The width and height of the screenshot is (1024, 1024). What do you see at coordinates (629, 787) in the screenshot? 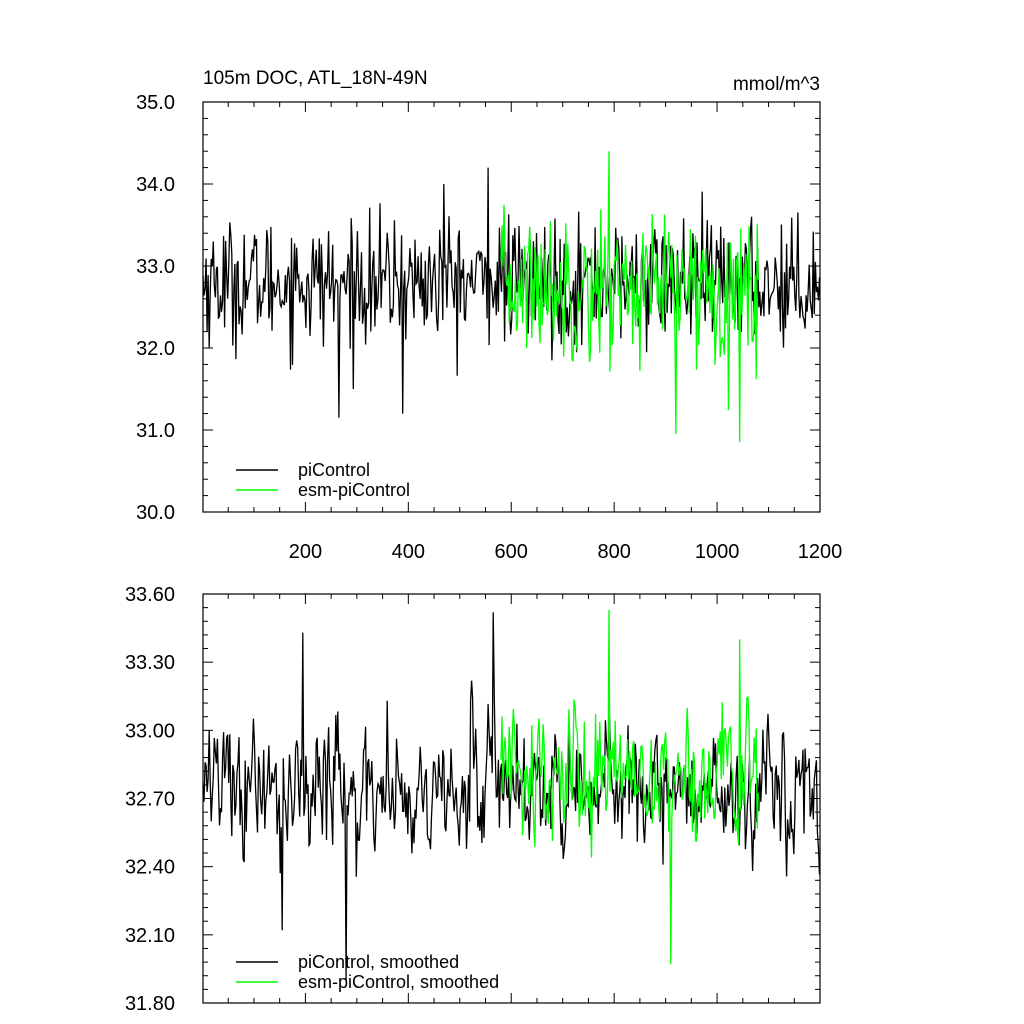
I see `series-line-esm-picontrol-smoothed` at bounding box center [629, 787].